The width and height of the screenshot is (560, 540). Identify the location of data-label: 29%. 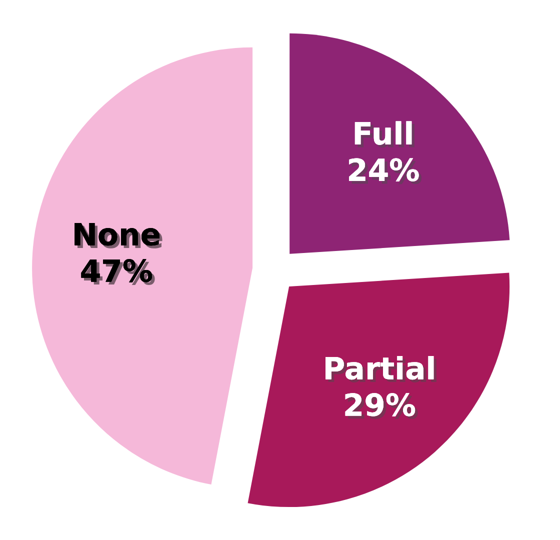
(381, 406).